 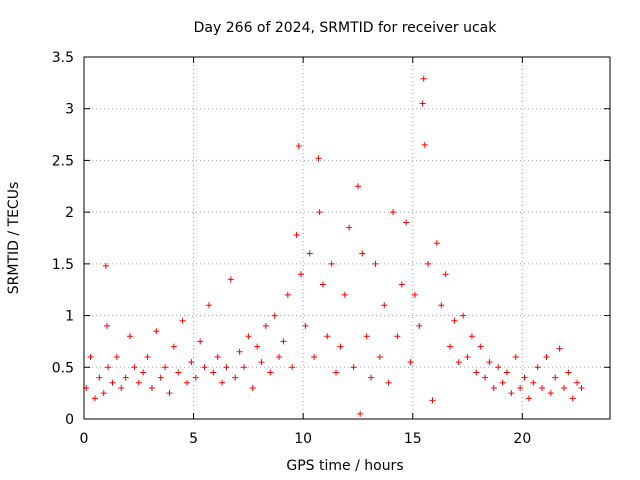 What do you see at coordinates (69, 213) in the screenshot?
I see `y-tick-label: 2` at bounding box center [69, 213].